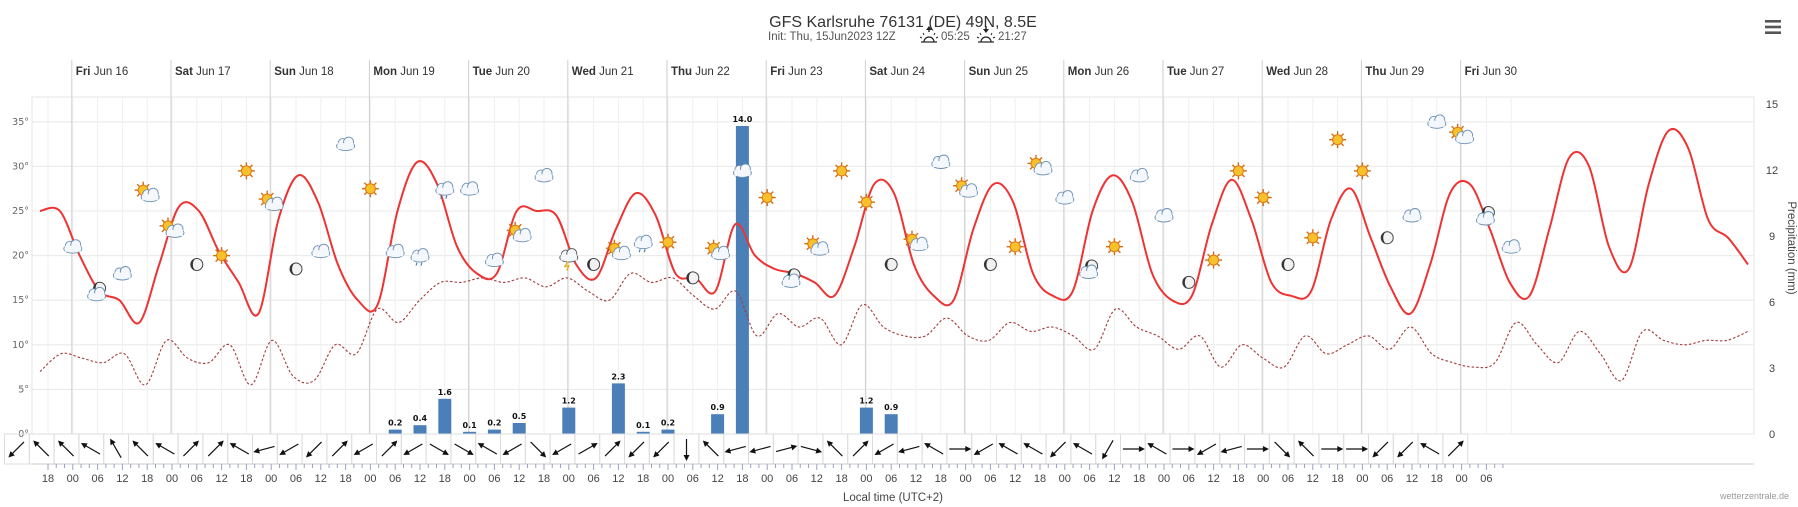 The image size is (1798, 507). Describe the element at coordinates (445, 392) in the screenshot. I see `precip-data-label: 1.6` at that location.